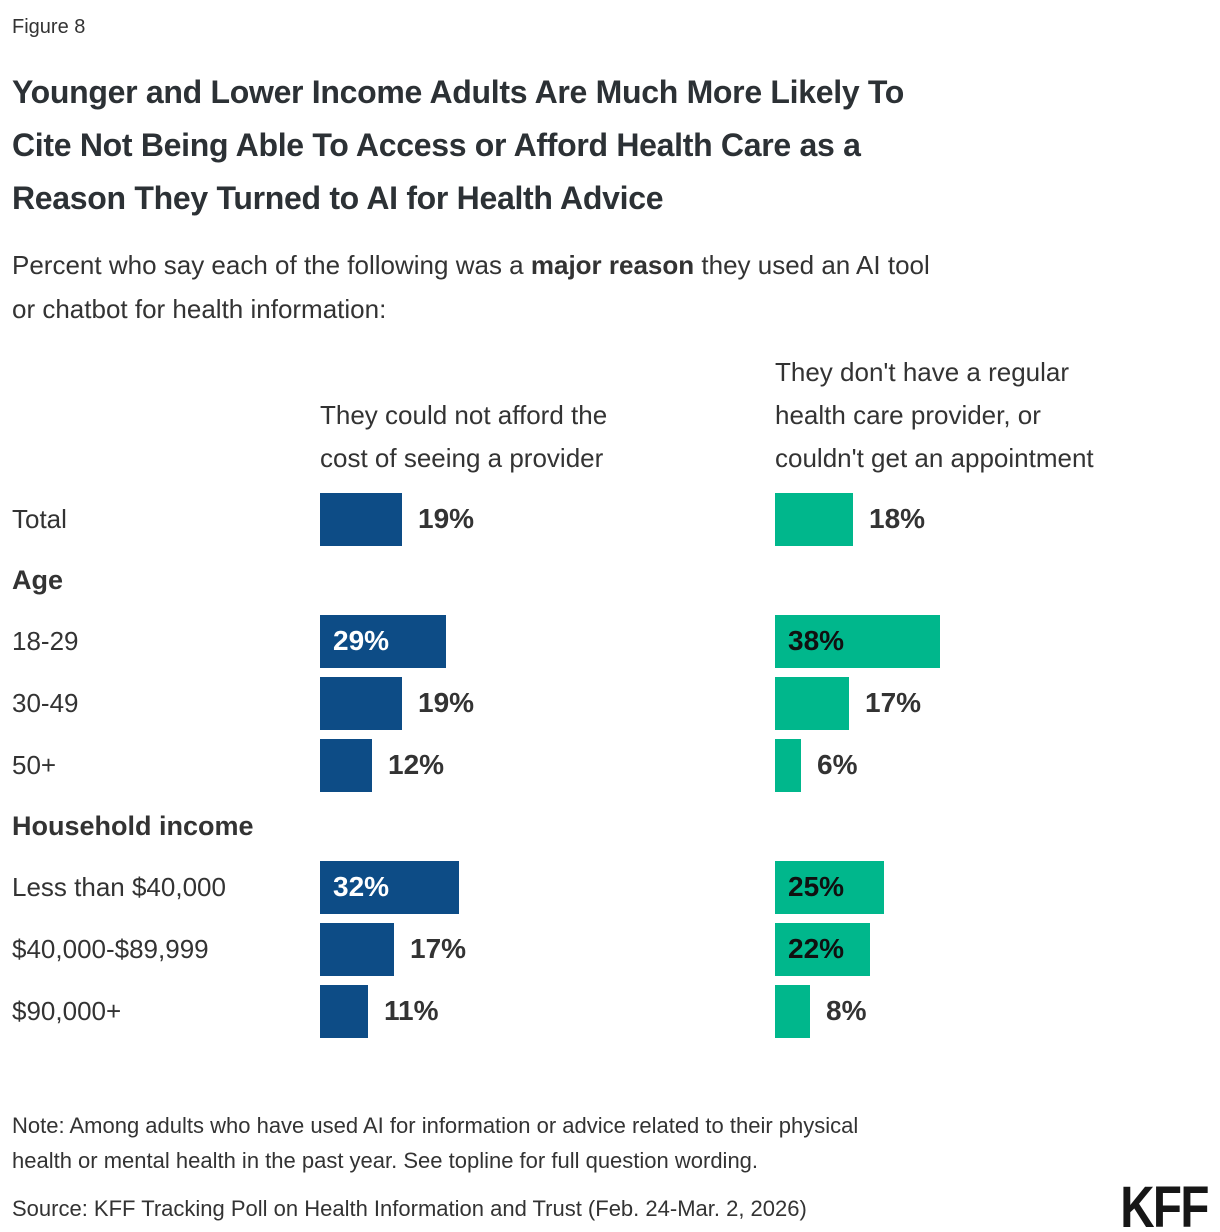 This screenshot has height=1232, width=1220. What do you see at coordinates (991, 765) in the screenshot?
I see `bar-cell: 6%` at bounding box center [991, 765].